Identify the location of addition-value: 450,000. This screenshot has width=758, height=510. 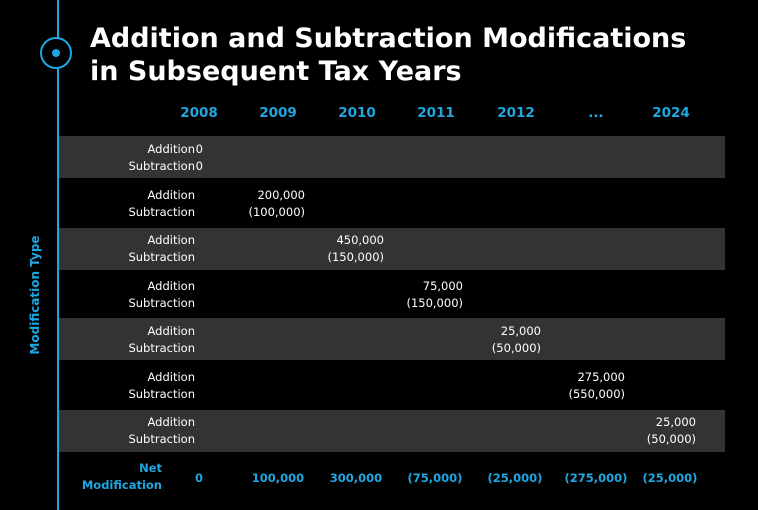
(360, 240).